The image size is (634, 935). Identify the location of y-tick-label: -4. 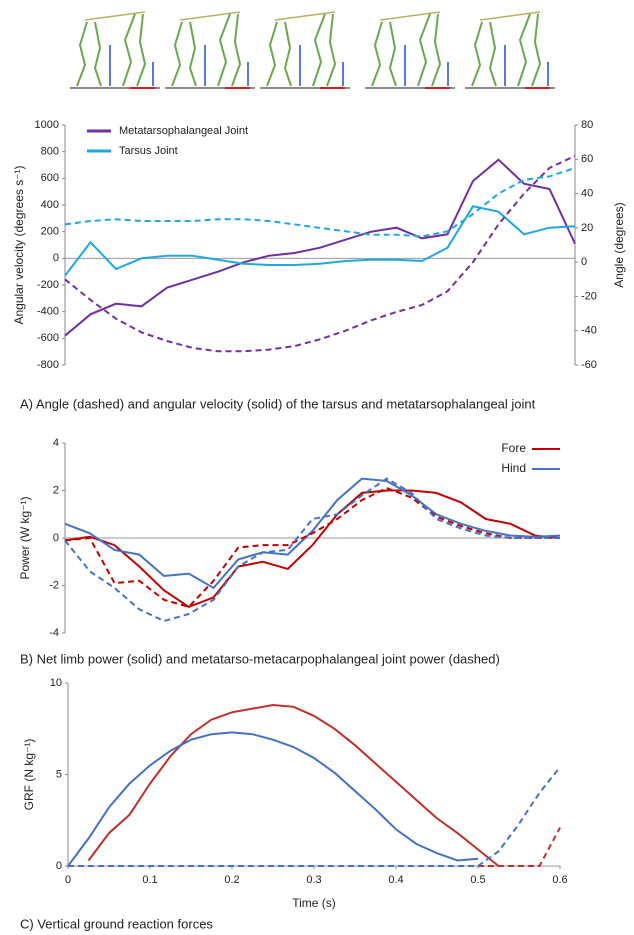
(54, 633).